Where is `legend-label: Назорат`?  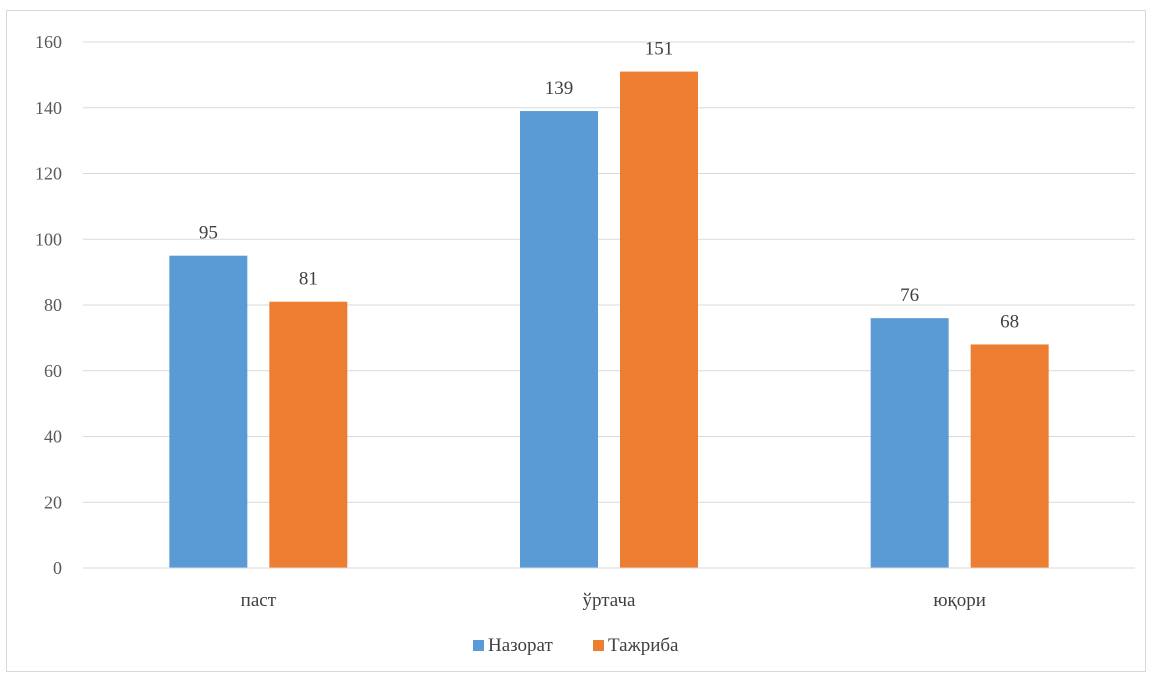 legend-label: Назорат is located at coordinates (520, 645).